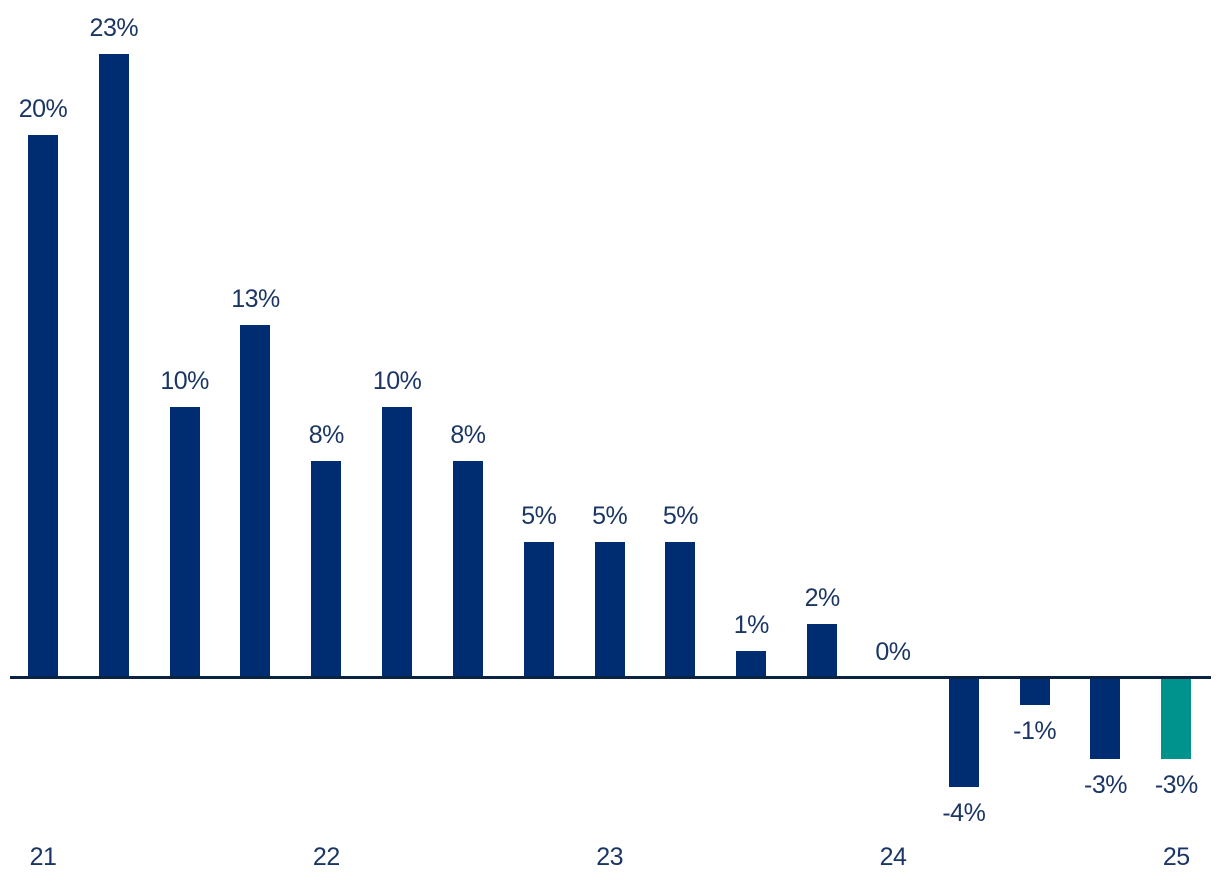 The height and width of the screenshot is (896, 1220). Describe the element at coordinates (893, 857) in the screenshot. I see `x-axis-tick-label: 24` at that location.